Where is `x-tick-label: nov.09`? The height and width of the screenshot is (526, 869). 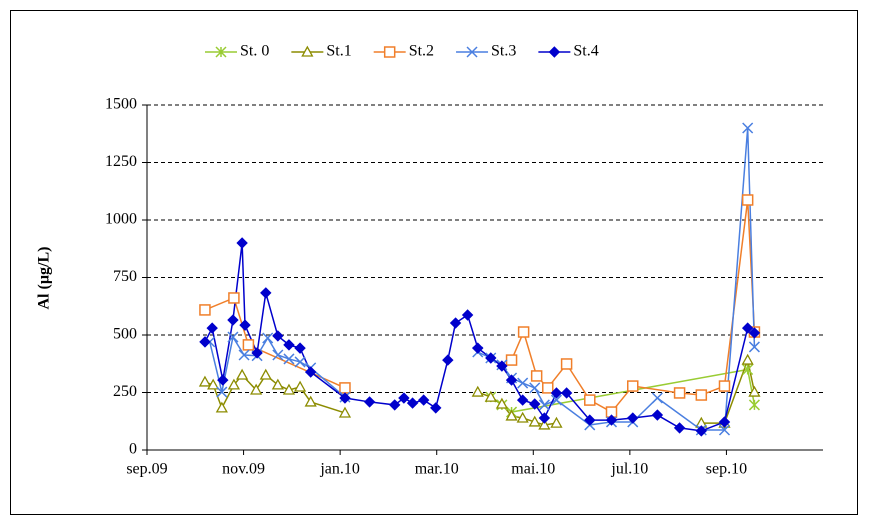
x-tick-label: nov.09 is located at coordinates (243, 469).